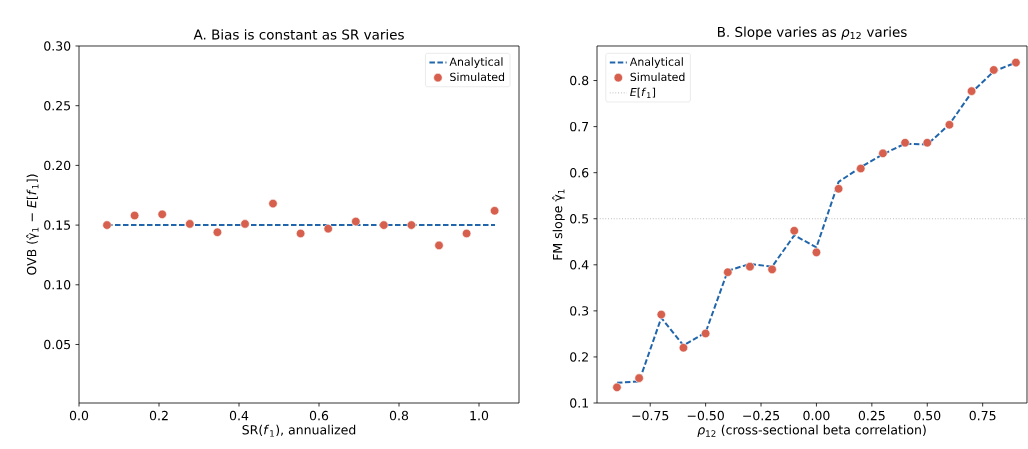 This screenshot has width=1028, height=449. What do you see at coordinates (579, 403) in the screenshot?
I see `y-tick-label: 0.1` at bounding box center [579, 403].